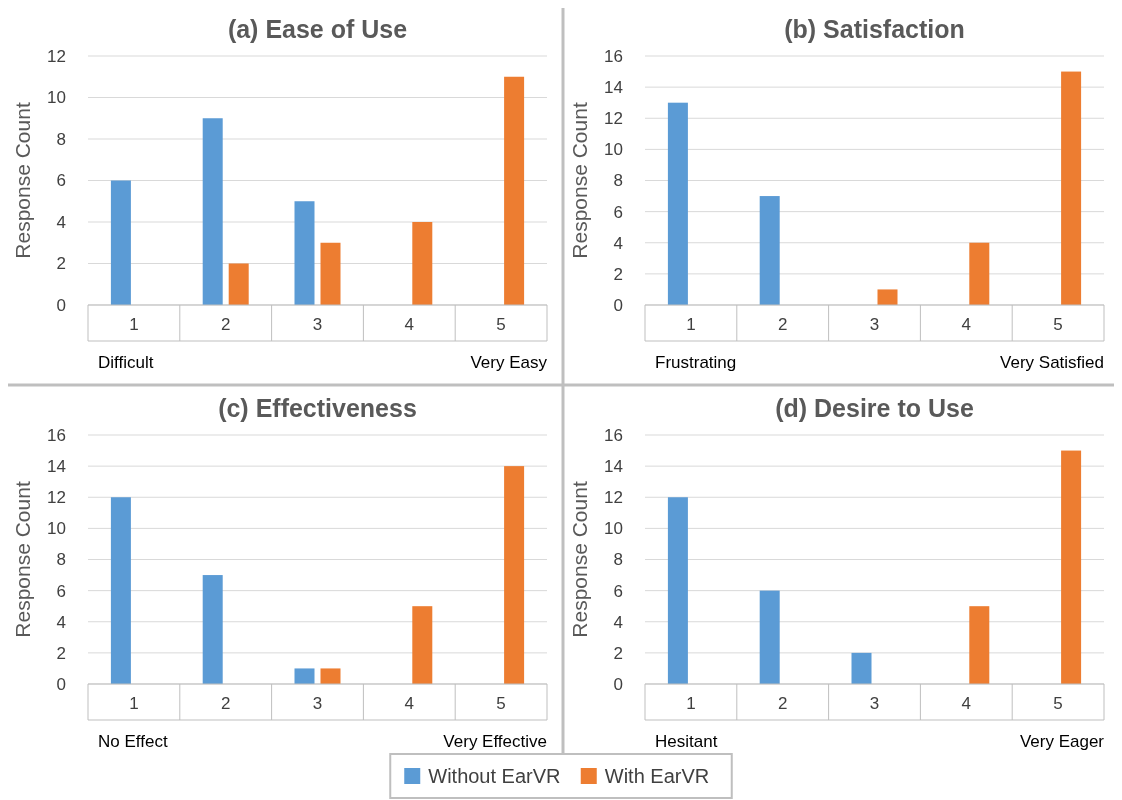 Image resolution: width=1122 pixels, height=800 pixels. Describe the element at coordinates (126, 362) in the screenshot. I see `text: Difficult` at that location.